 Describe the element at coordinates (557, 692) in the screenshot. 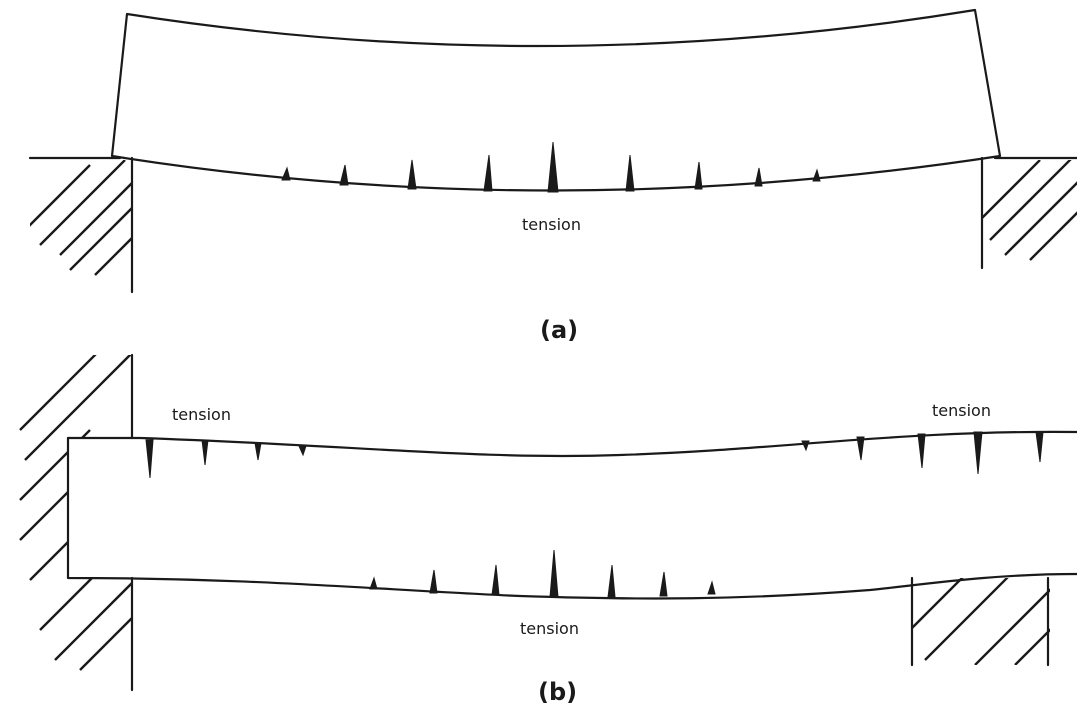

I see `caption-b: (b)` at that location.